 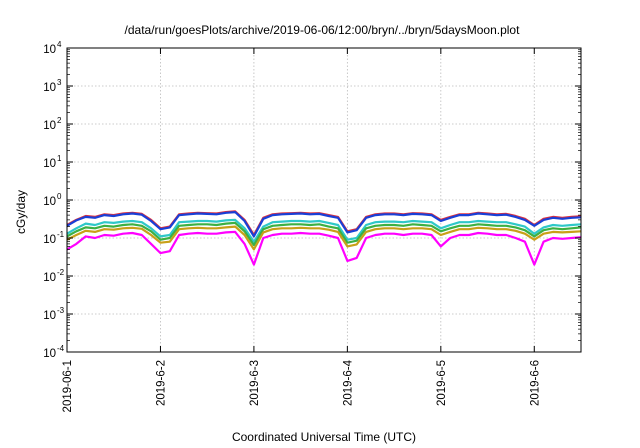 I want to click on x-tick-label: 2019-06-1, so click(x=68, y=386).